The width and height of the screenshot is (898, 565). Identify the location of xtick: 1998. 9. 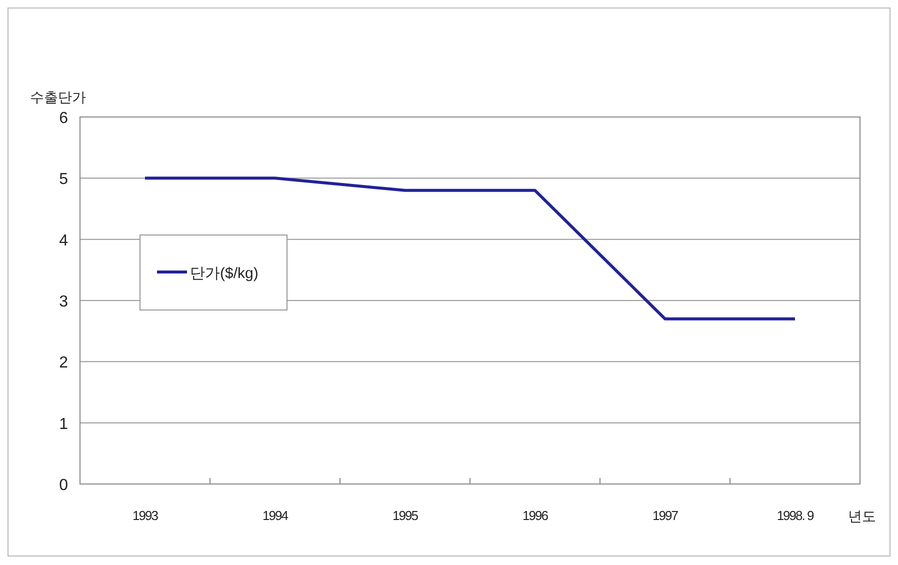
(795, 515).